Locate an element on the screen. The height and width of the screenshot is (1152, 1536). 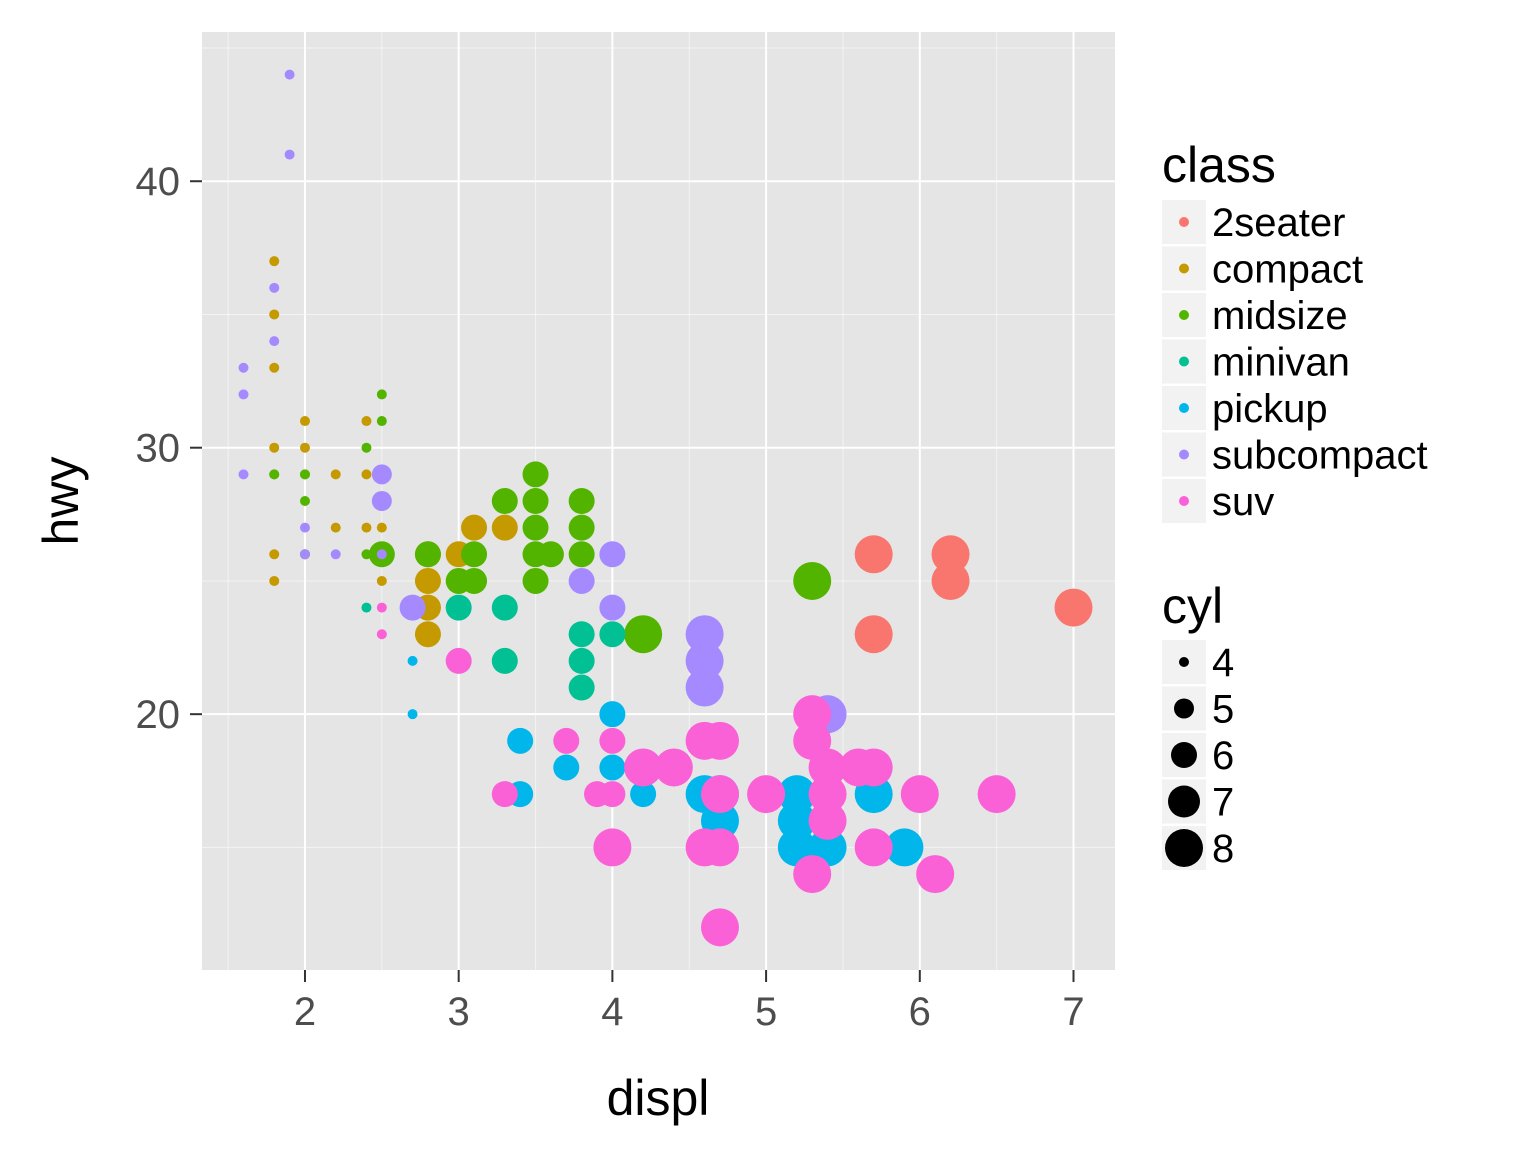
legend-label-midsize: midsize is located at coordinates (1280, 316).